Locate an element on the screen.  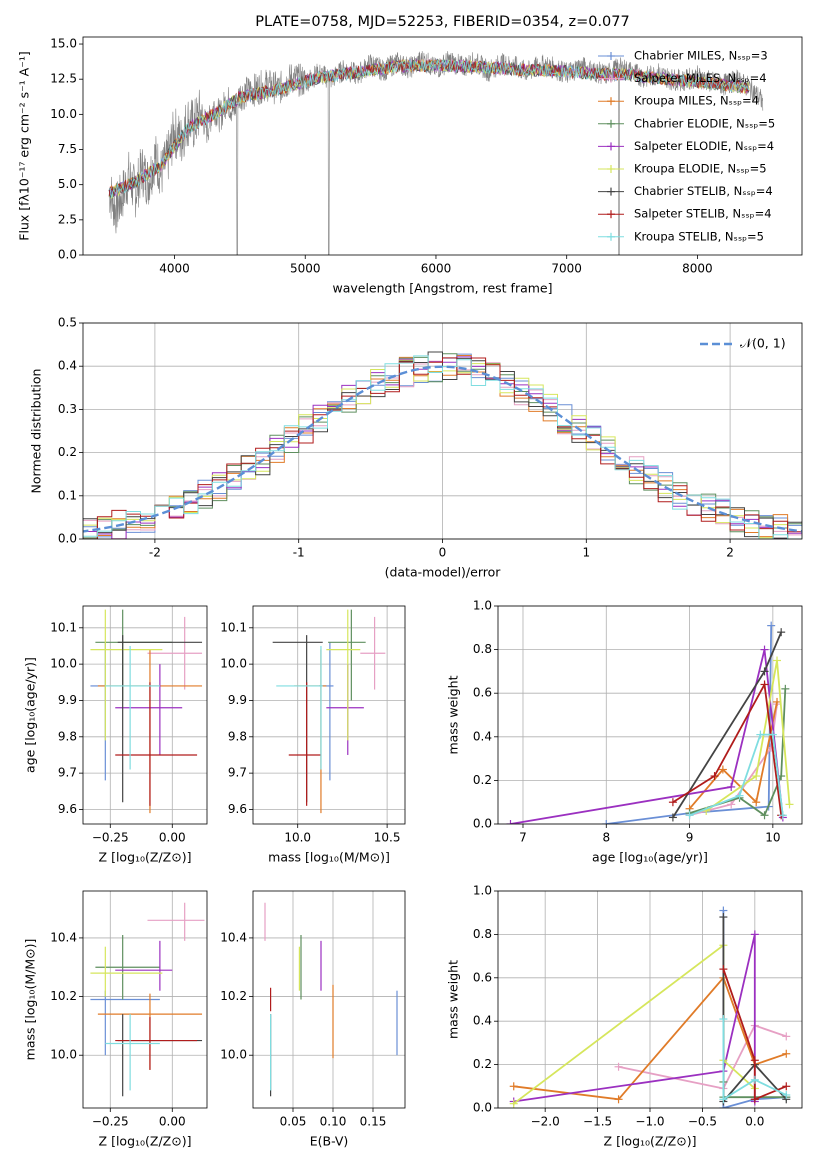
legend-label: Salpeter STELIB, Nₛₛₚ=4 is located at coordinates (703, 214).